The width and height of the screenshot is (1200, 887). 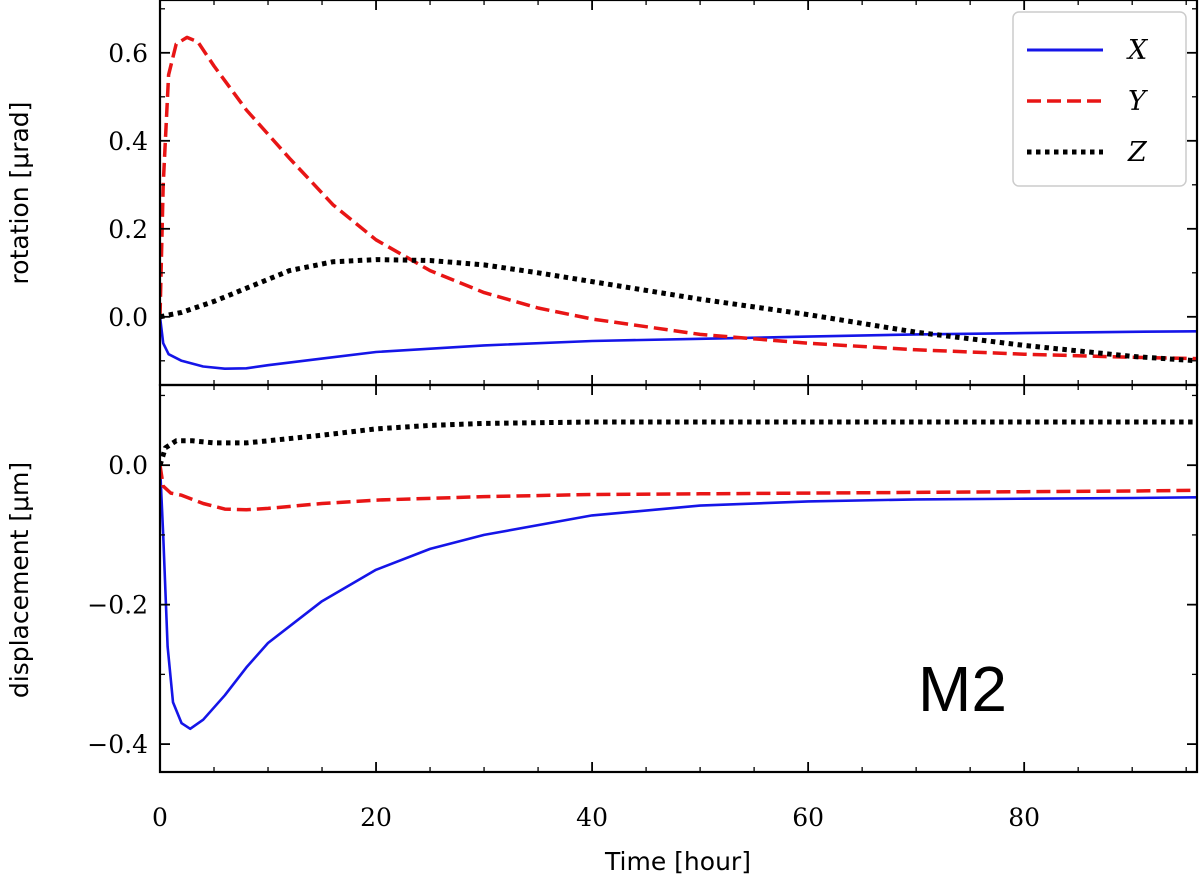 I want to click on y-tick-label-displacement-0: 0.0, so click(x=128, y=465).